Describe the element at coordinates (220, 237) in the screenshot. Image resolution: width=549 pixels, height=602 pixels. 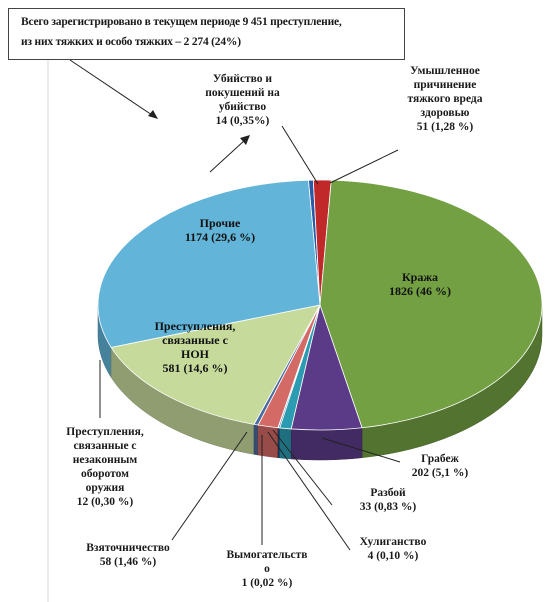
I see `label-other-l2: 1174 (29,6 %)` at that location.